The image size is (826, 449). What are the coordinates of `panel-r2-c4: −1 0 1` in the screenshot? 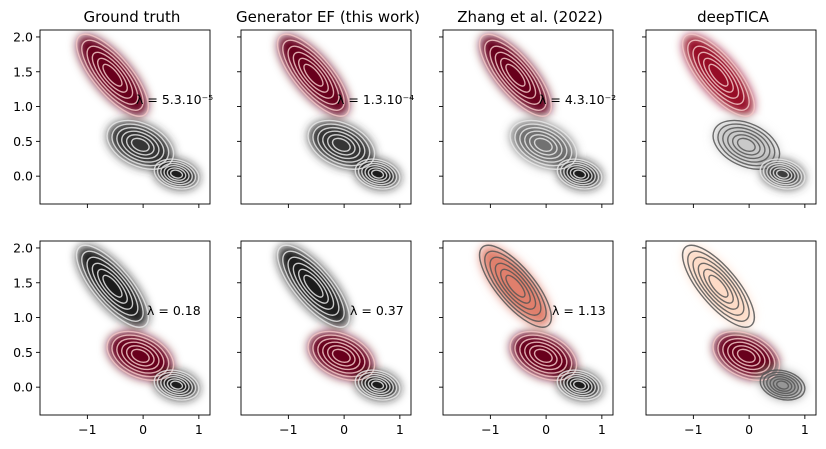 It's located at (729, 338).